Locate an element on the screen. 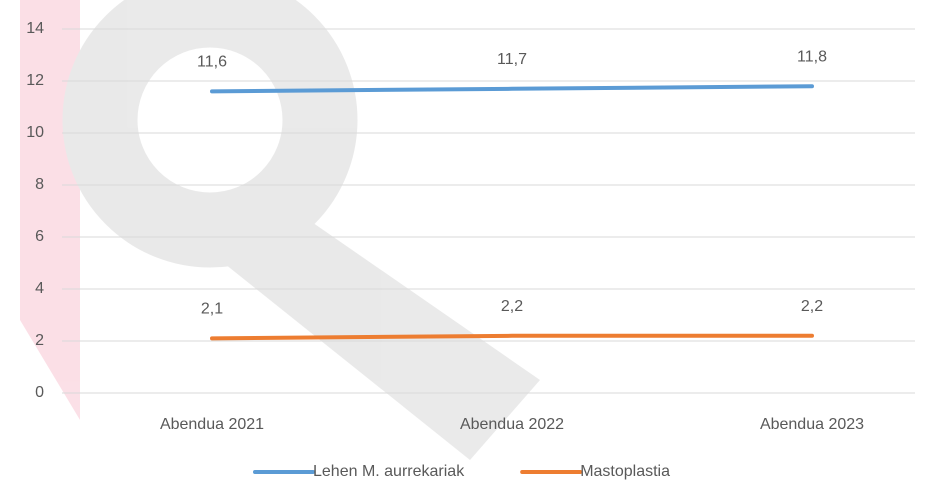 This screenshot has width=940, height=485. data-label: 11,7 is located at coordinates (512, 59).